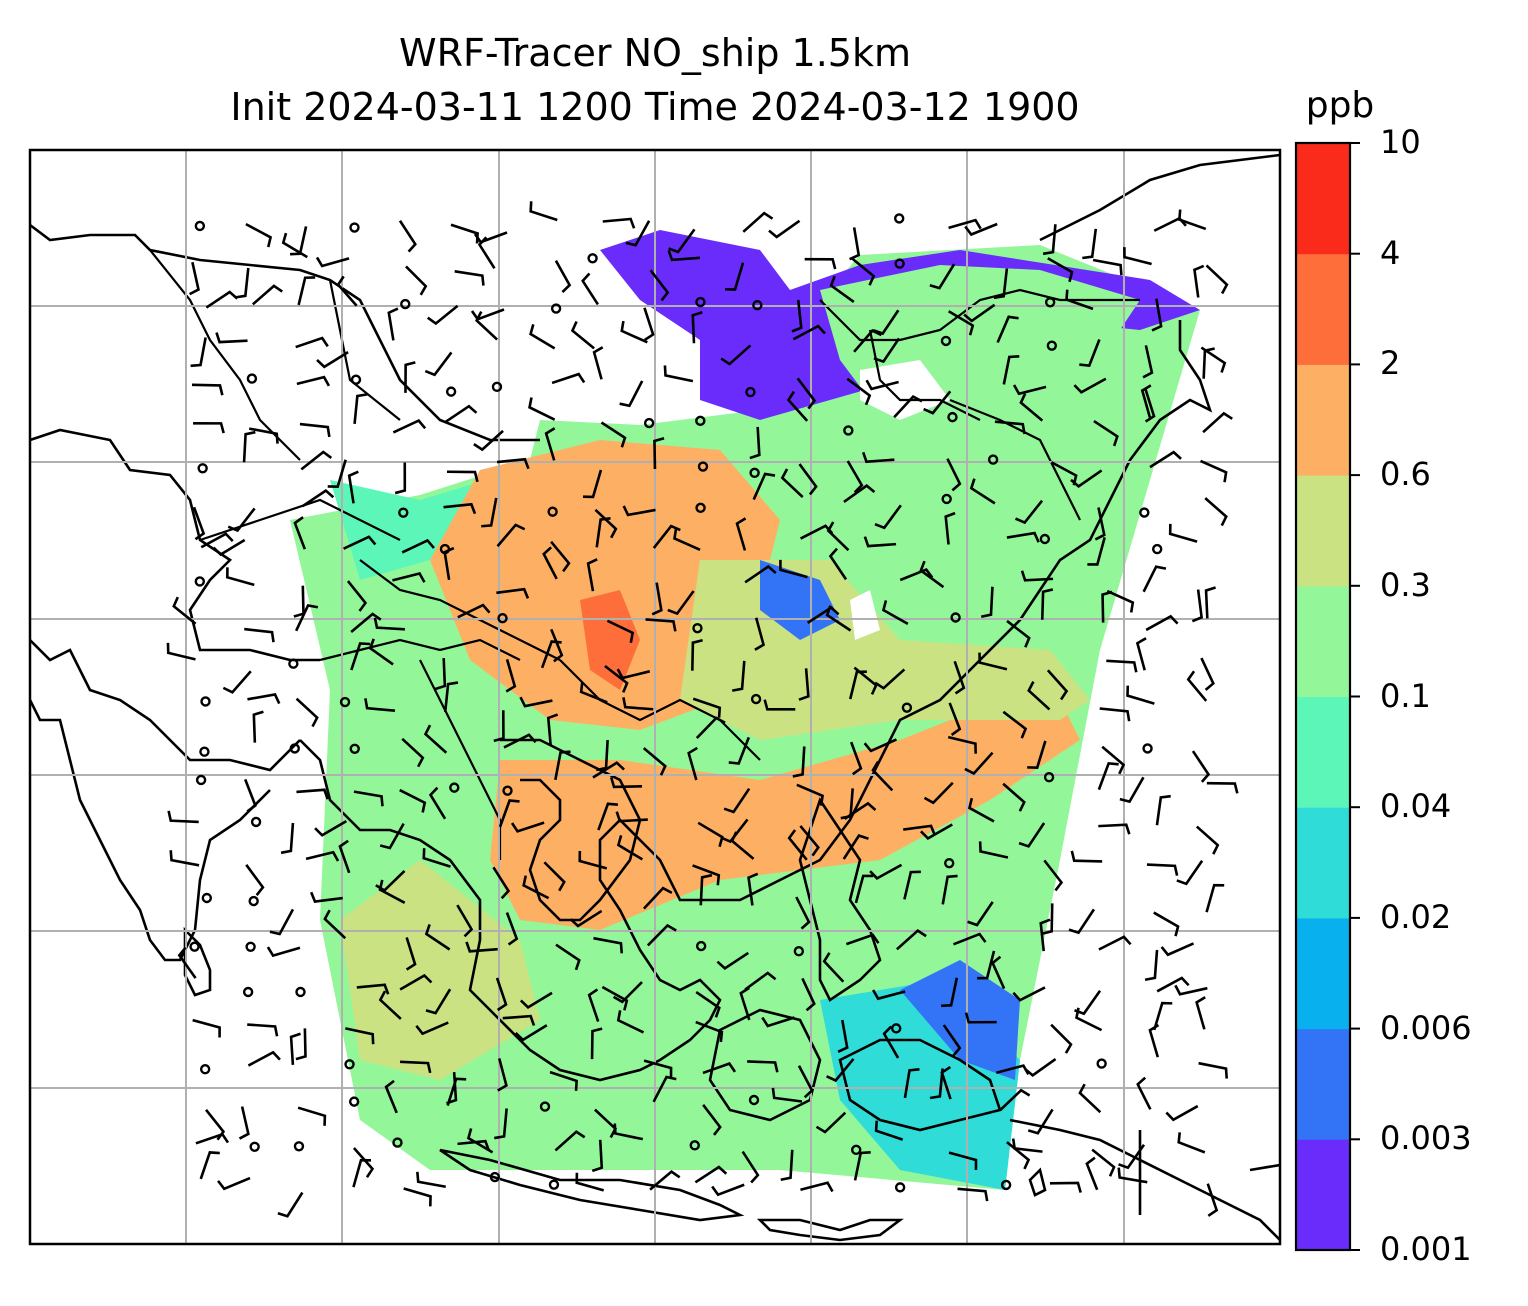 Image resolution: width=1528 pixels, height=1306 pixels. What do you see at coordinates (1390, 363) in the screenshot?
I see `colorbar-tick-label: 2` at bounding box center [1390, 363].